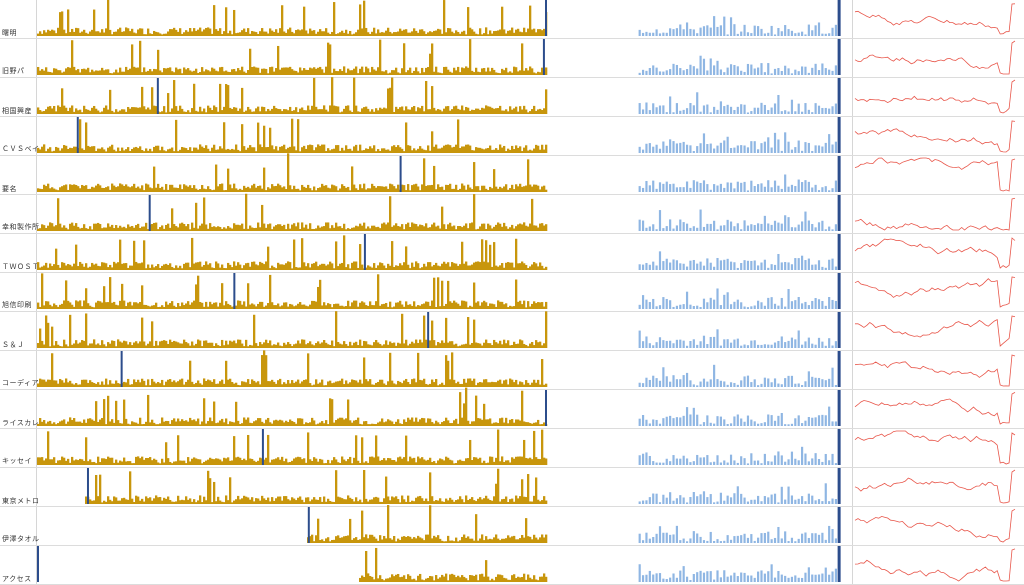  I want to click on stock-row: 東京メトロ, so click(512, 487).